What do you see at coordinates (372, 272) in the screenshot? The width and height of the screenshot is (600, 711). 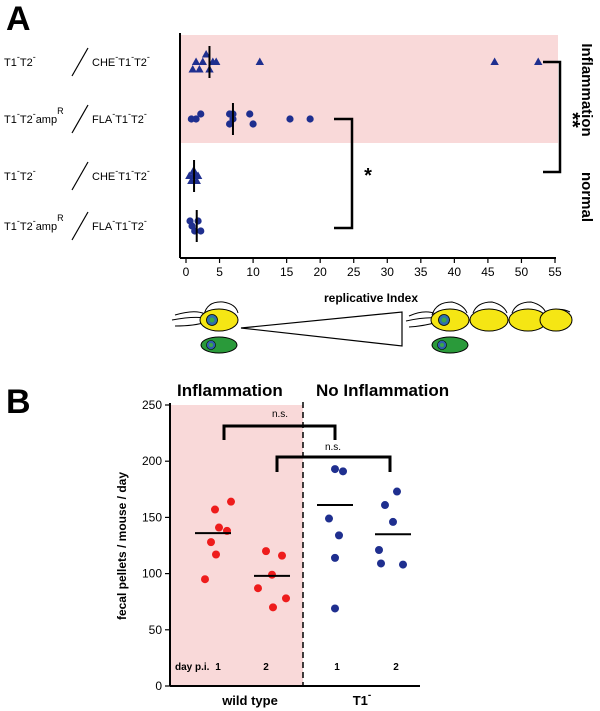 I see `x-tick-labels: 0 5 10 15 20 25 30 35 40 45 50 55` at bounding box center [372, 272].